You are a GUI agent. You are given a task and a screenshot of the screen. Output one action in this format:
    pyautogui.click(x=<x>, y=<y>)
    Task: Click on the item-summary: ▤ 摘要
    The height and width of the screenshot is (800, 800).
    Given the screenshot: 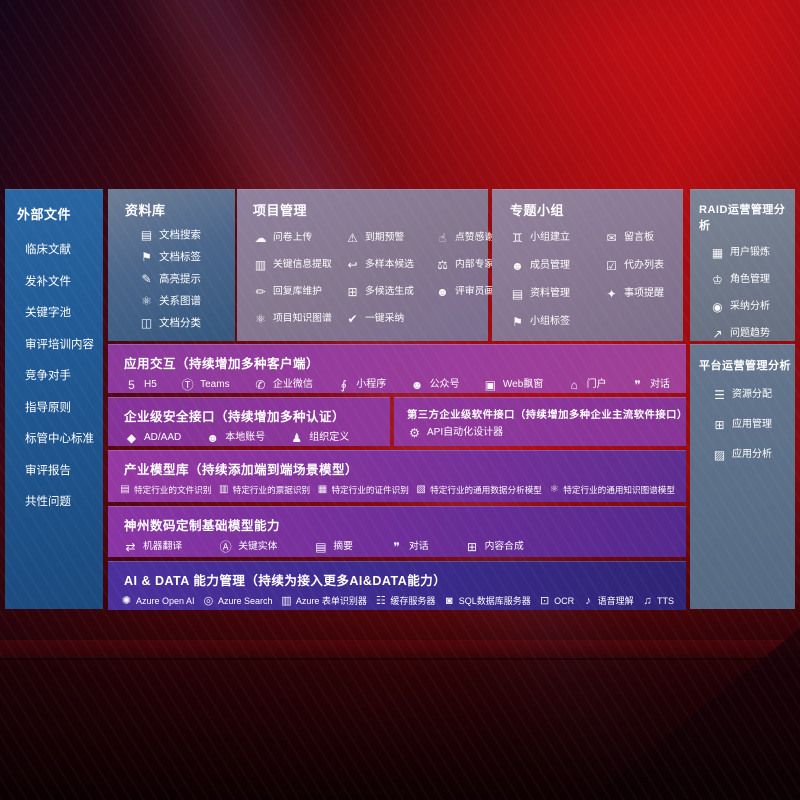 What is the action you would take?
    pyautogui.click(x=333, y=547)
    